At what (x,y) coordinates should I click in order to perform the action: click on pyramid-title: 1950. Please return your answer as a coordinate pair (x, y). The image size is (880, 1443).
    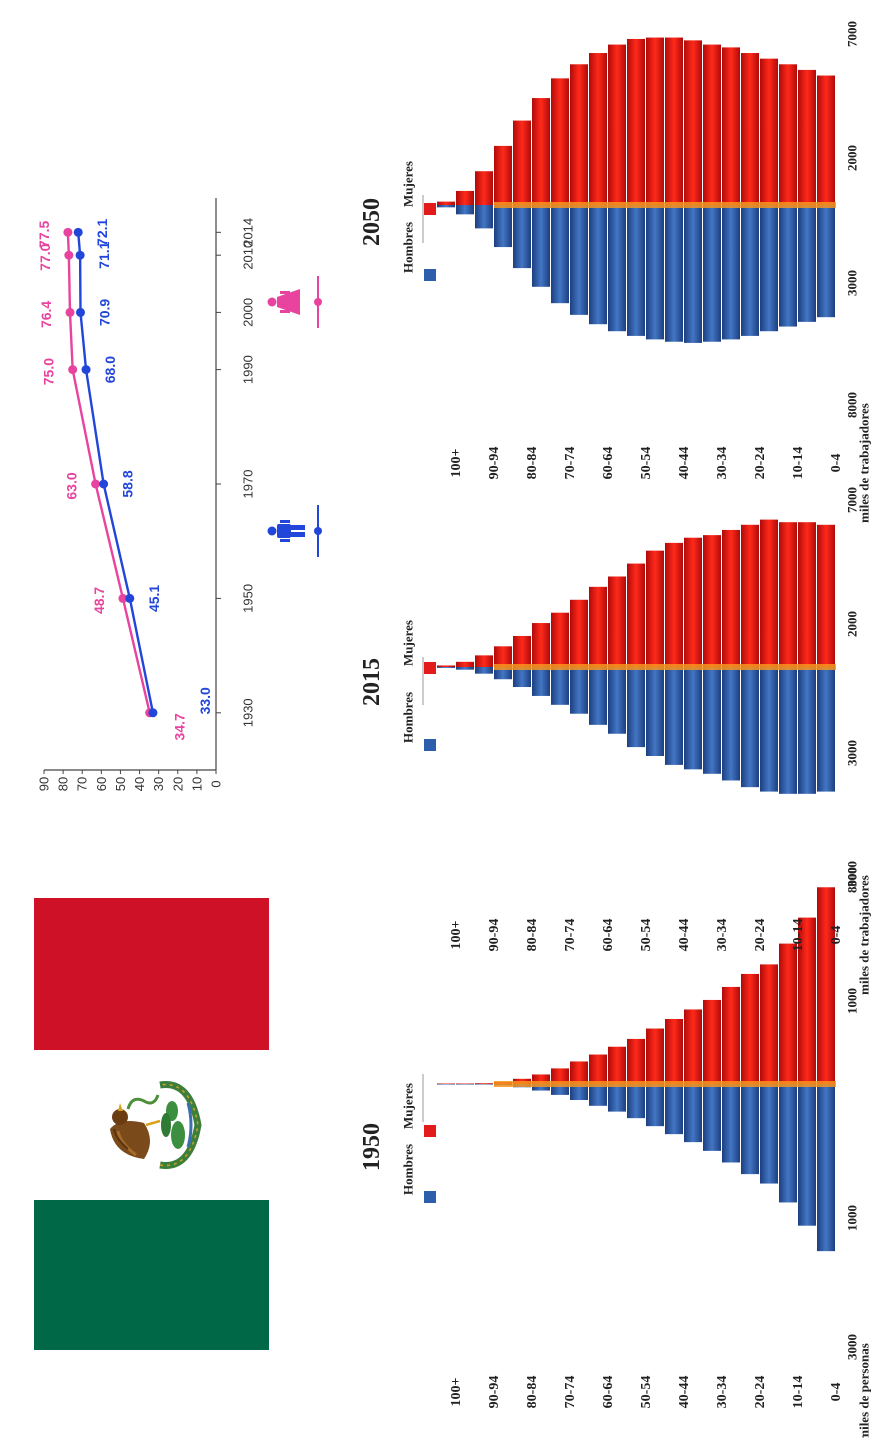
    Looking at the image, I should click on (372, 1147).